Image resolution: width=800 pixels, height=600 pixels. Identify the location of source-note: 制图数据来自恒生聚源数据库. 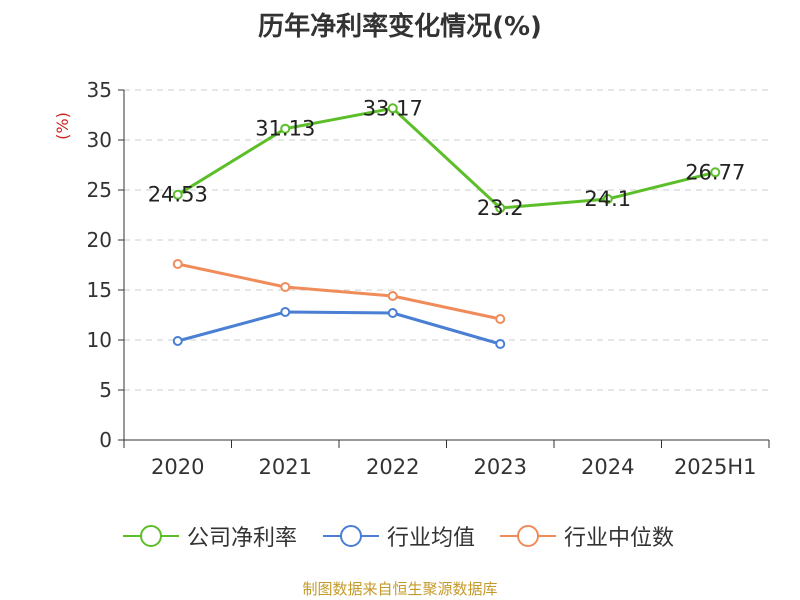
(400, 589).